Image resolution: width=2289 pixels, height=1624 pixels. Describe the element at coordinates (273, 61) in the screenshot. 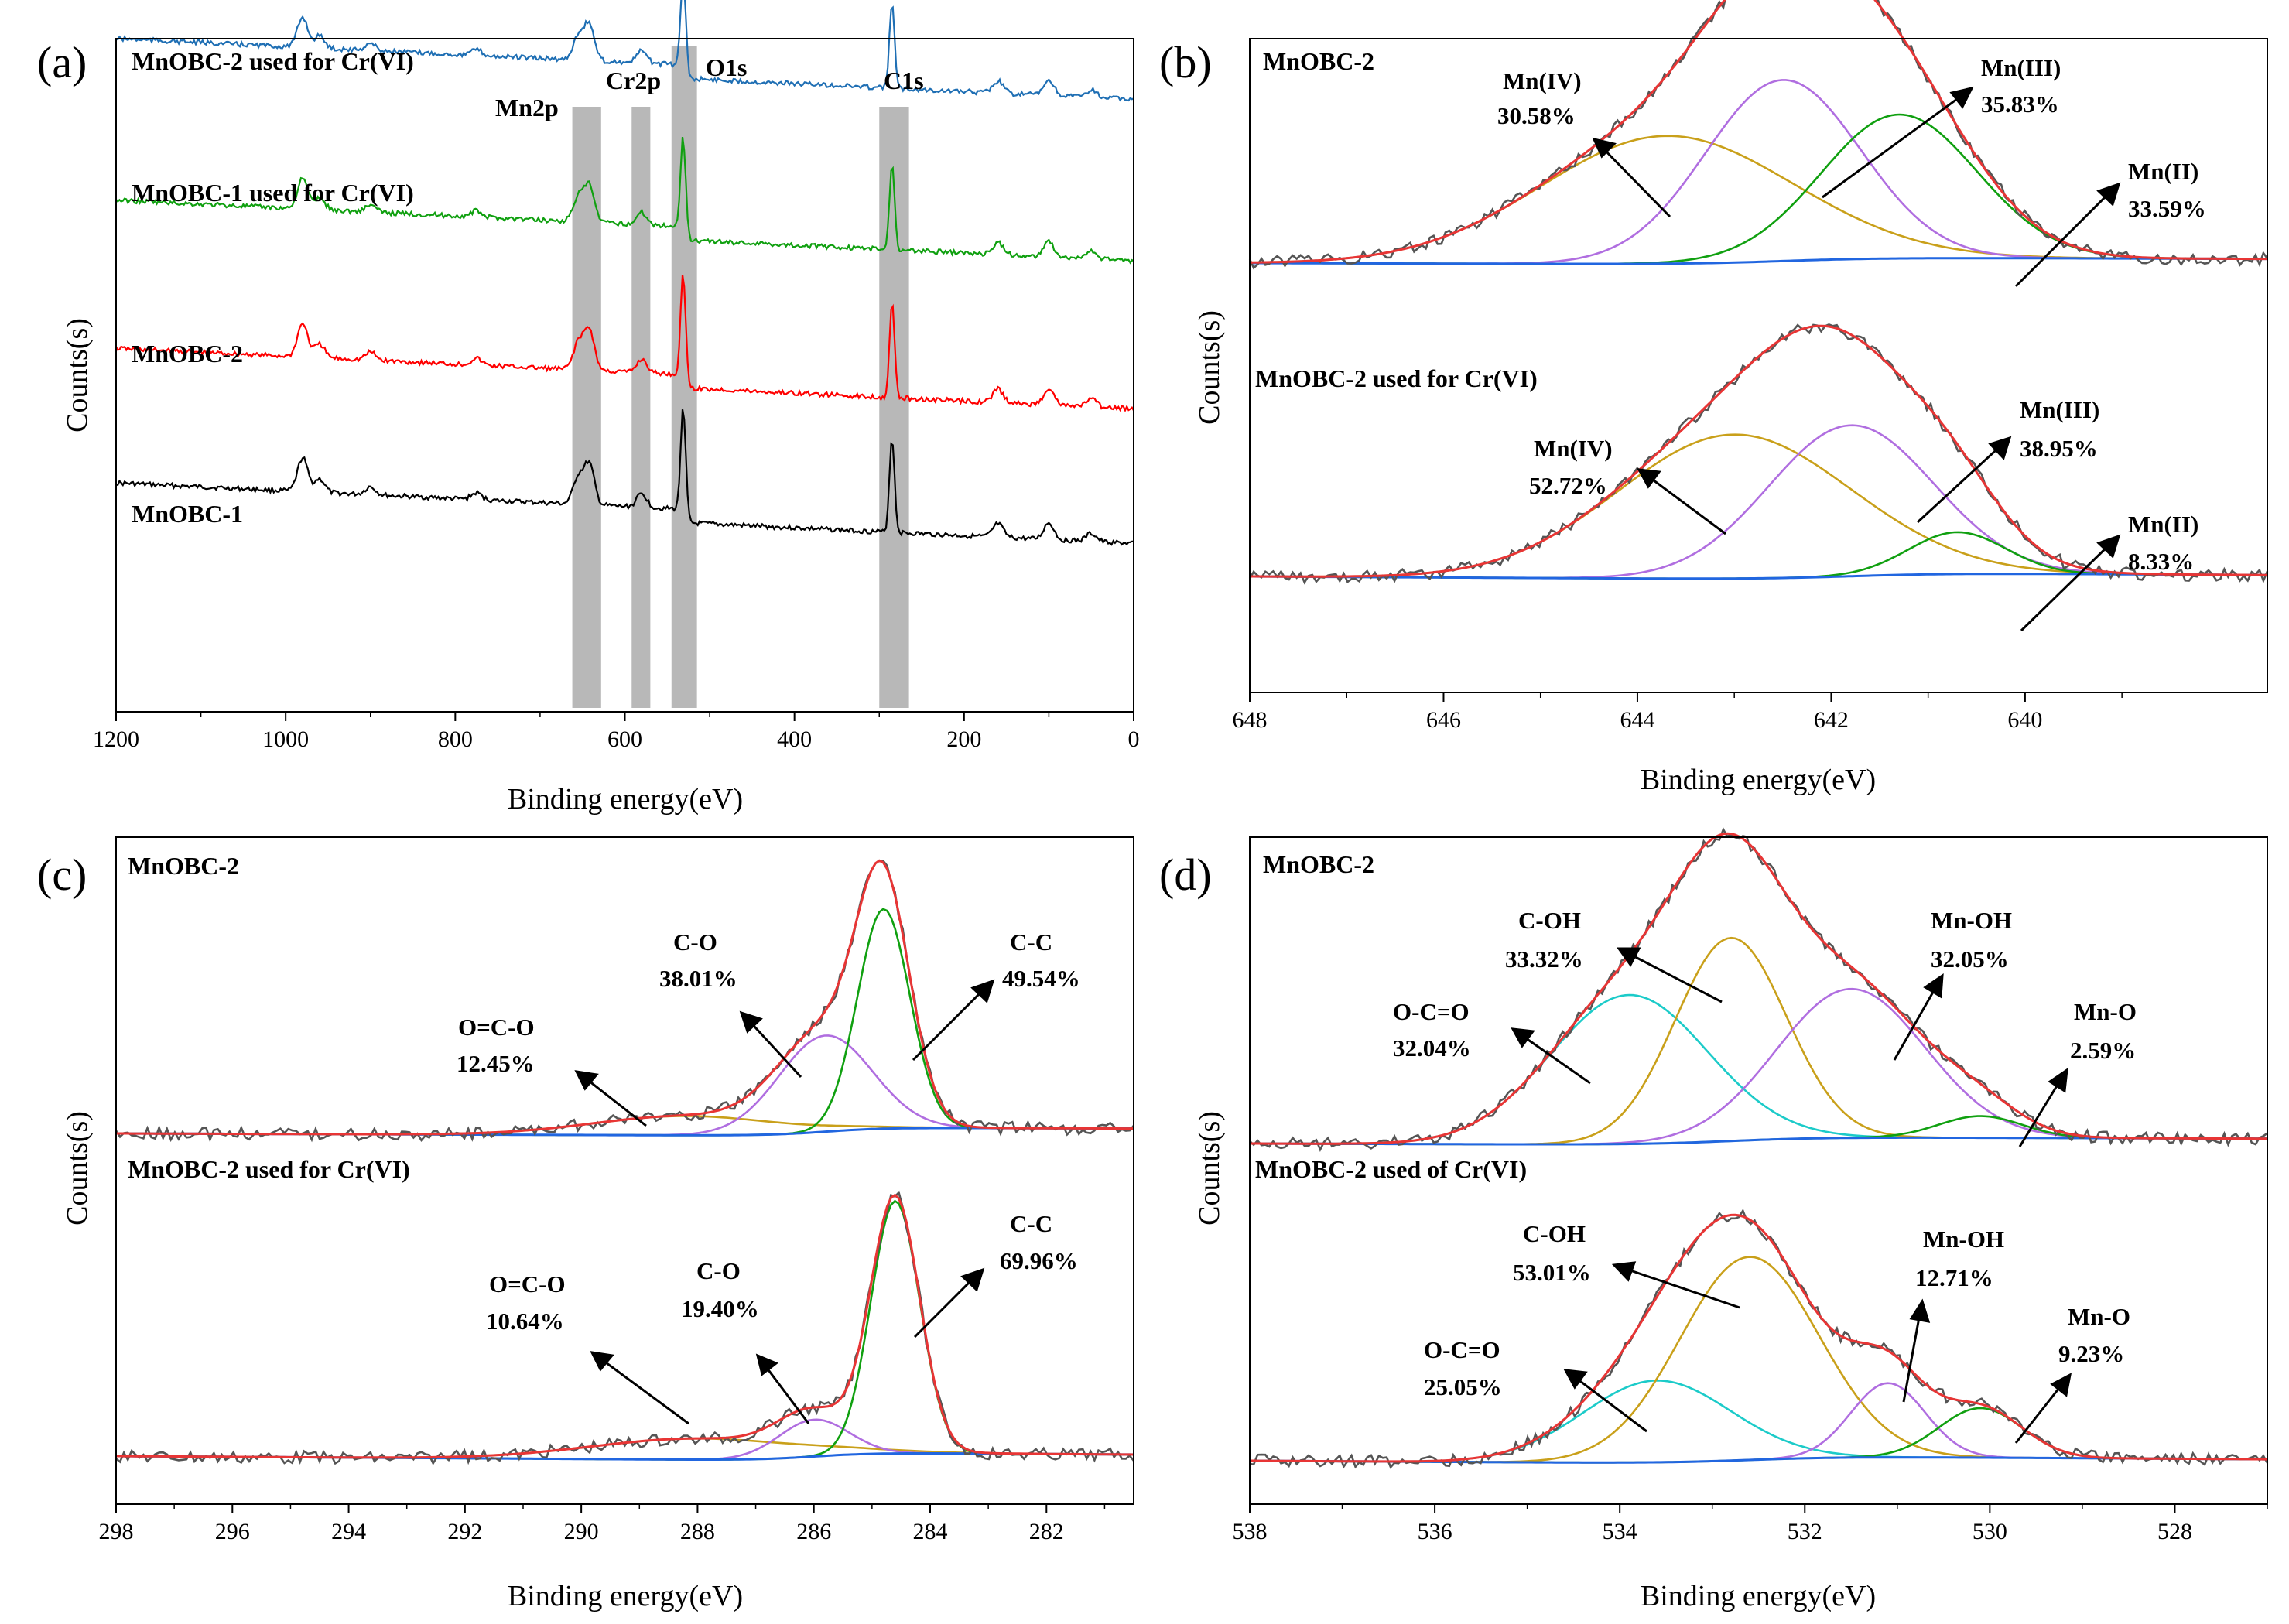

I see `a-legend-mnobc2-used: MnOBC-2 used for Cr(VI)` at that location.